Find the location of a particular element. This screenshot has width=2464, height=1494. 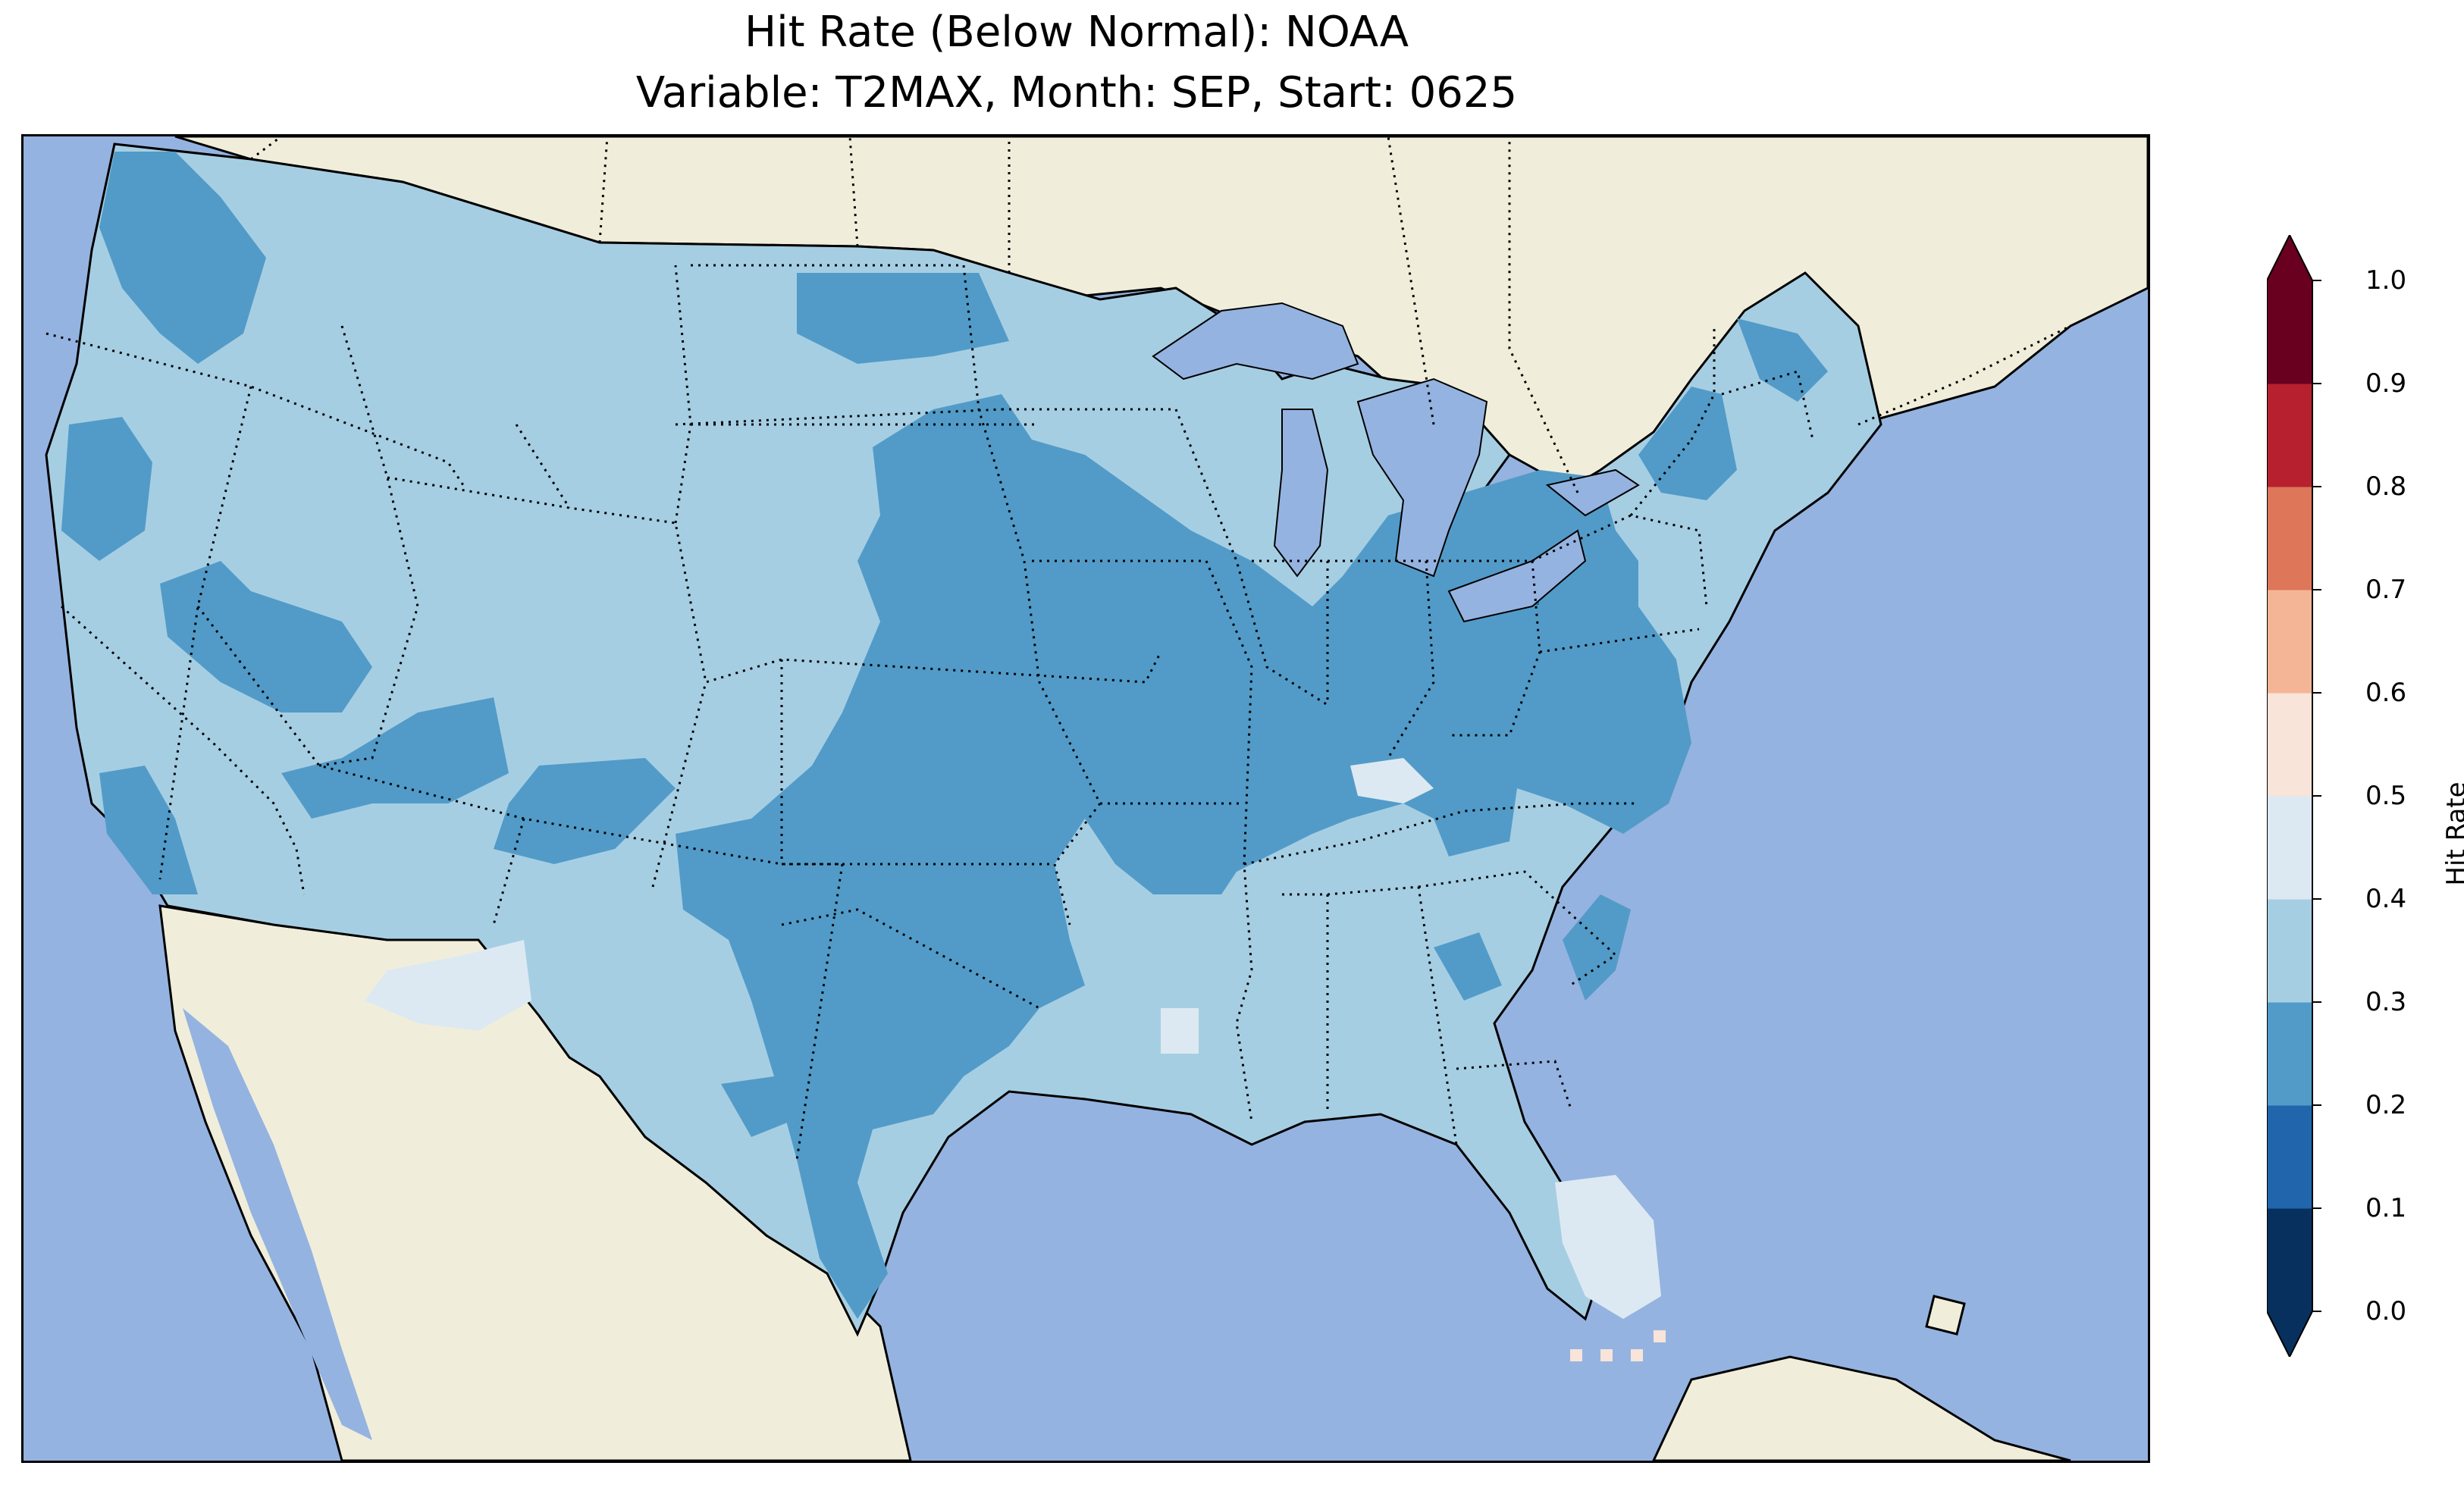

colorbar-tick-label: 0.9 is located at coordinates (2386, 383).